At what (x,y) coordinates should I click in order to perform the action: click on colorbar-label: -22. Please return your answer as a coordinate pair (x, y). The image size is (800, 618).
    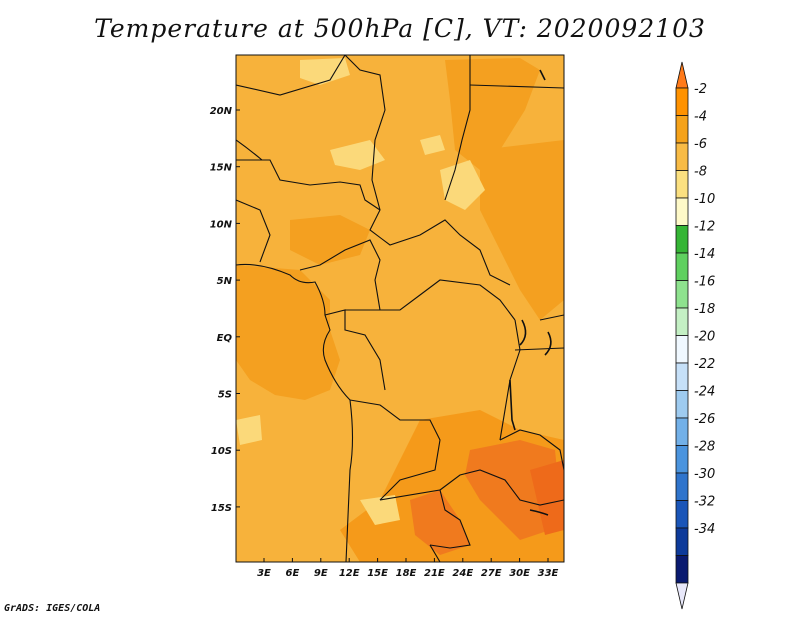
    Looking at the image, I should click on (704, 364).